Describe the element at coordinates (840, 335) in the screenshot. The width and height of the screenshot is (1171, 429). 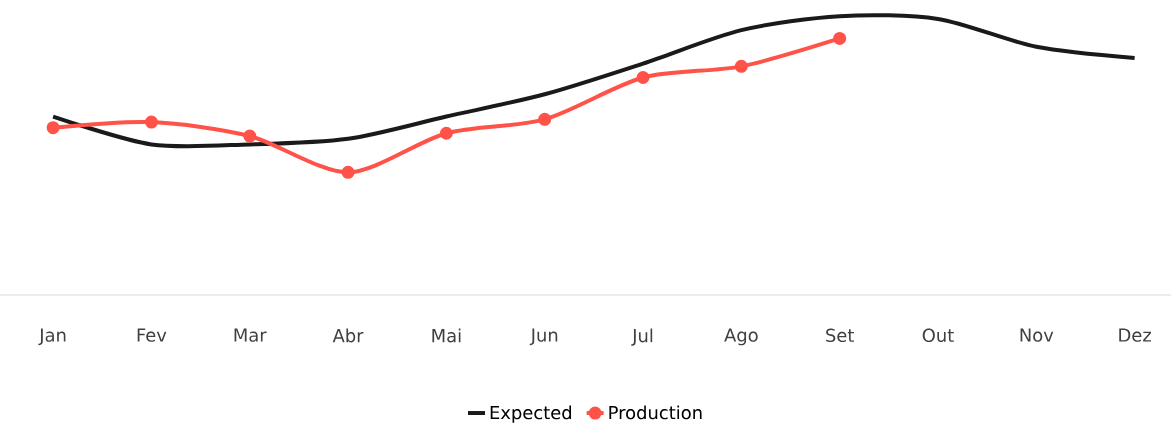
I see `x-tick-label: Set` at that location.